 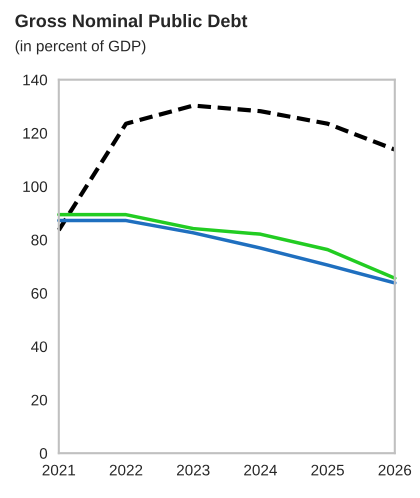 What do you see at coordinates (327, 470) in the screenshot?
I see `x-tick-label: 2025` at bounding box center [327, 470].